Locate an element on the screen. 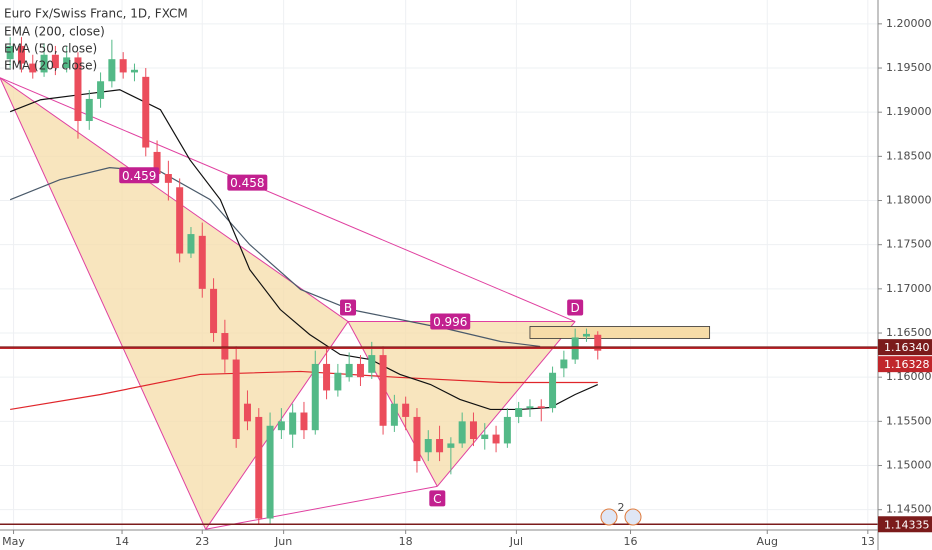  y-tick-label: 1.18500 is located at coordinates (909, 155).